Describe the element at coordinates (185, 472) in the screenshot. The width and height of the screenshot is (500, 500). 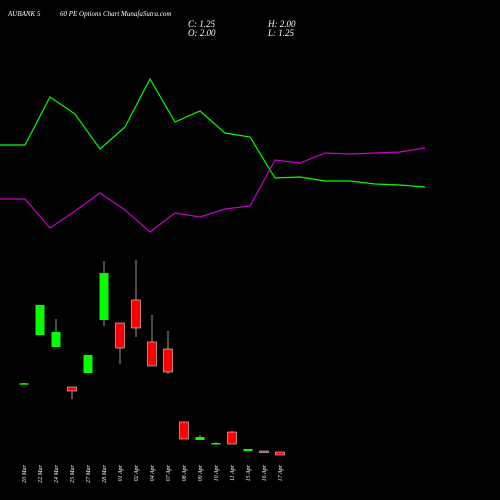
I see `x-tick-label: 08 Apr` at that location.